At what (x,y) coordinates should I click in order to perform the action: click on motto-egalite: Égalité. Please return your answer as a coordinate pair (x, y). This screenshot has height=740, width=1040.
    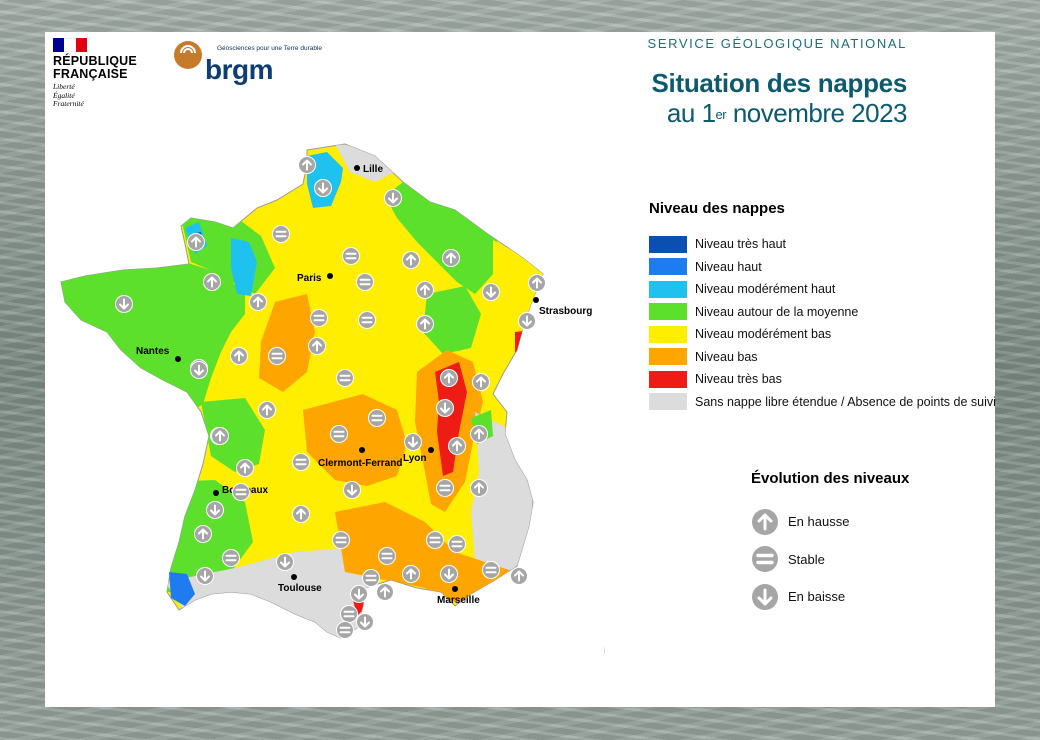
    Looking at the image, I should click on (64, 95).